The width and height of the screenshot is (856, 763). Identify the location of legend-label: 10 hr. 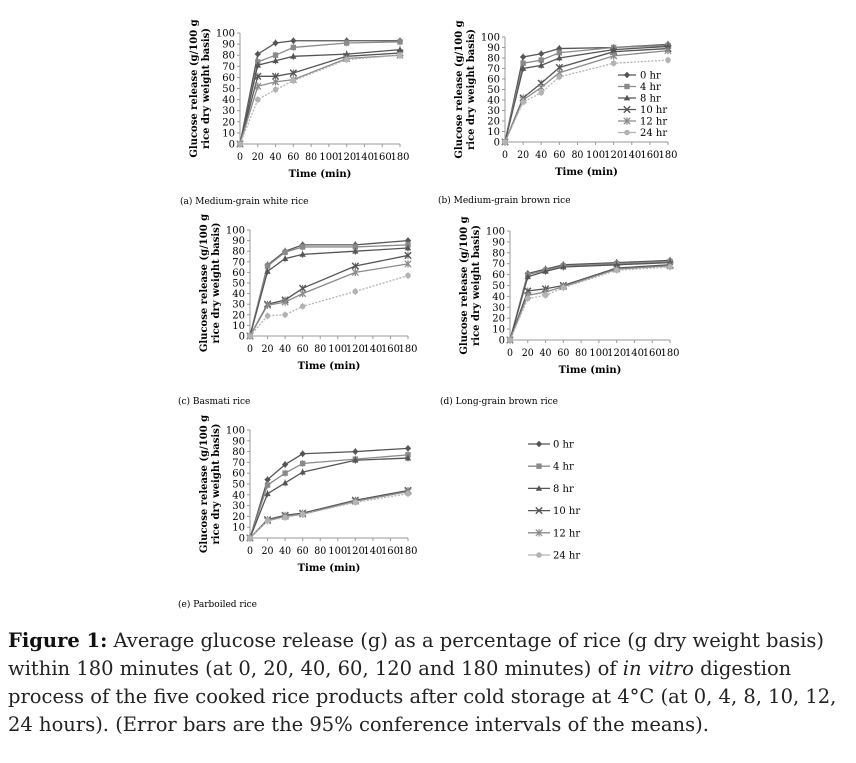
(566, 511).